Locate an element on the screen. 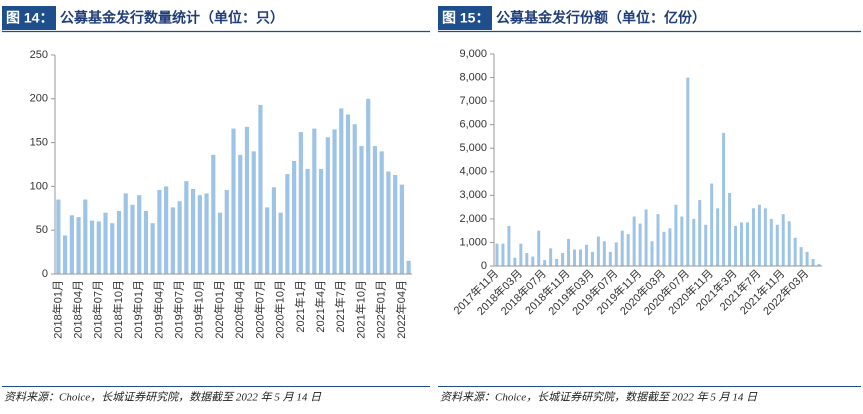  y-tick-label: 200 is located at coordinates (39, 99).